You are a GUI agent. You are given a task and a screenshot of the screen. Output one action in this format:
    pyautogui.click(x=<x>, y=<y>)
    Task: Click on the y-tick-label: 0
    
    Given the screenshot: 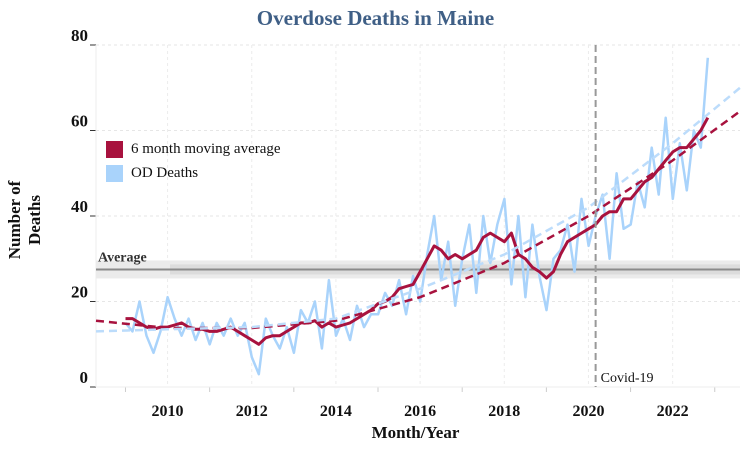 What is the action you would take?
    pyautogui.click(x=84, y=377)
    